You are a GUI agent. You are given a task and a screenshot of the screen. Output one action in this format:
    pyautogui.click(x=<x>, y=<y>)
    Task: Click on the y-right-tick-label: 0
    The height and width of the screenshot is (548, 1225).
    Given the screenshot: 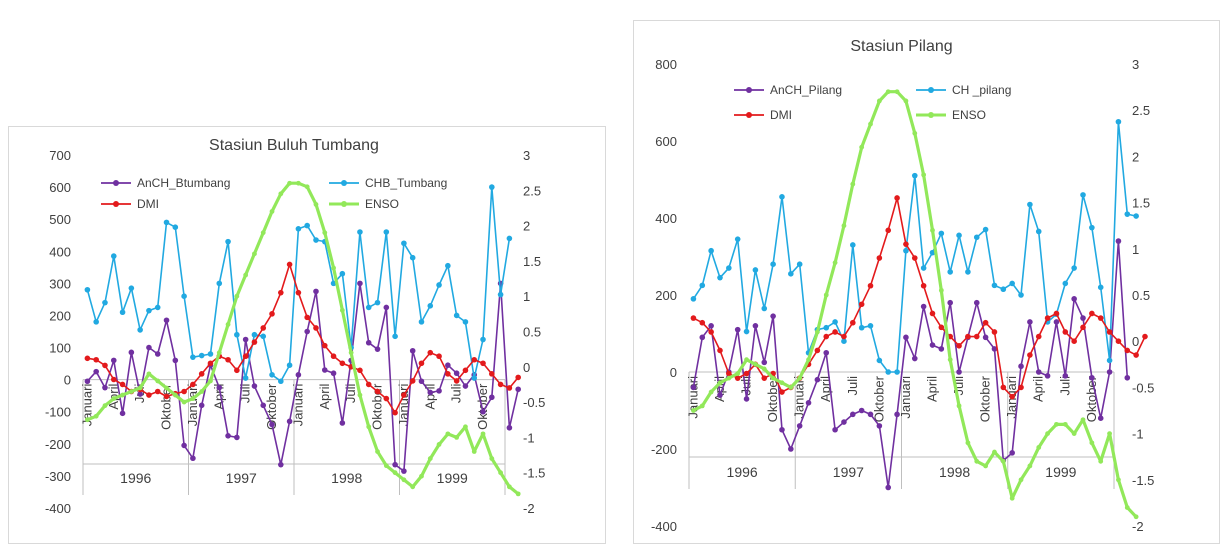 What is the action you would take?
    pyautogui.click(x=526, y=367)
    